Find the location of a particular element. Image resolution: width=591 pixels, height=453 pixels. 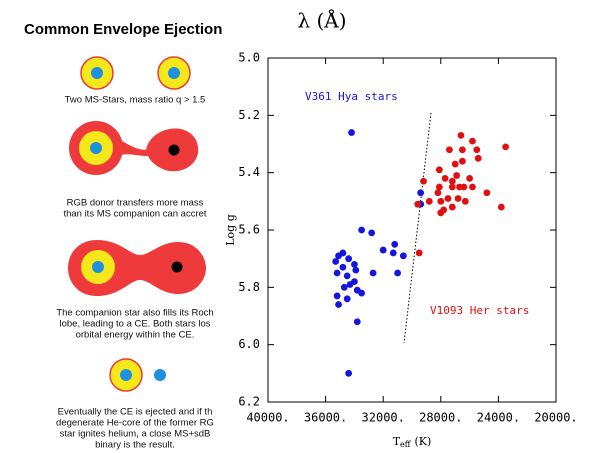

annotation: V1093 Her stars is located at coordinates (479, 310).